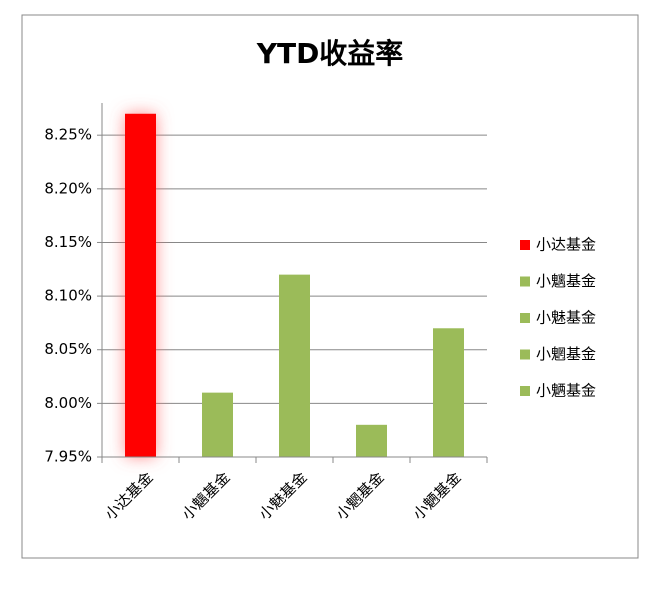  I want to click on legend-label: 小达基金, so click(566, 245).